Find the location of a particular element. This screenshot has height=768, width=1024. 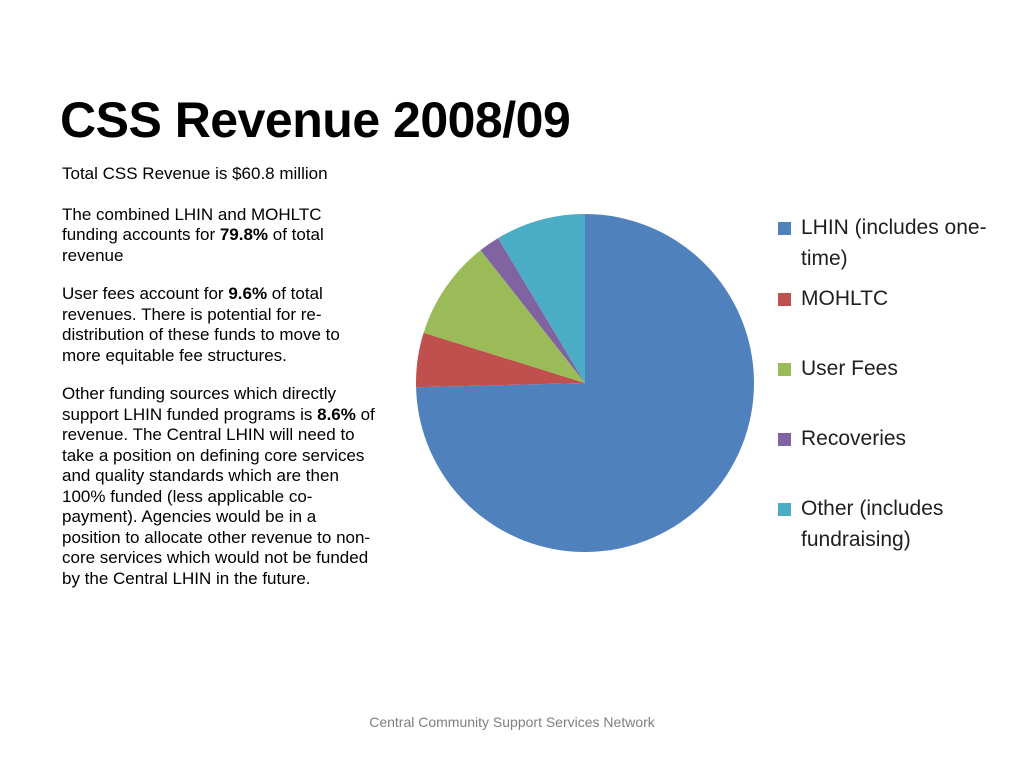

legend-item: MOHLTC is located at coordinates (898, 298).